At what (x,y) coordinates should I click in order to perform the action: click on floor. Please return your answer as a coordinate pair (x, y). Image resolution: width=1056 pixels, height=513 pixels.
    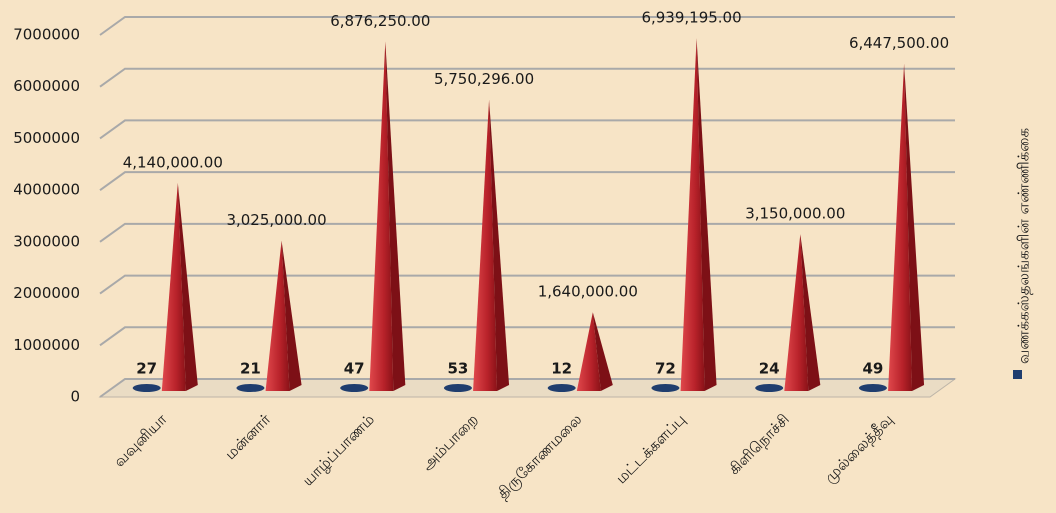
    Looking at the image, I should click on (527, 388).